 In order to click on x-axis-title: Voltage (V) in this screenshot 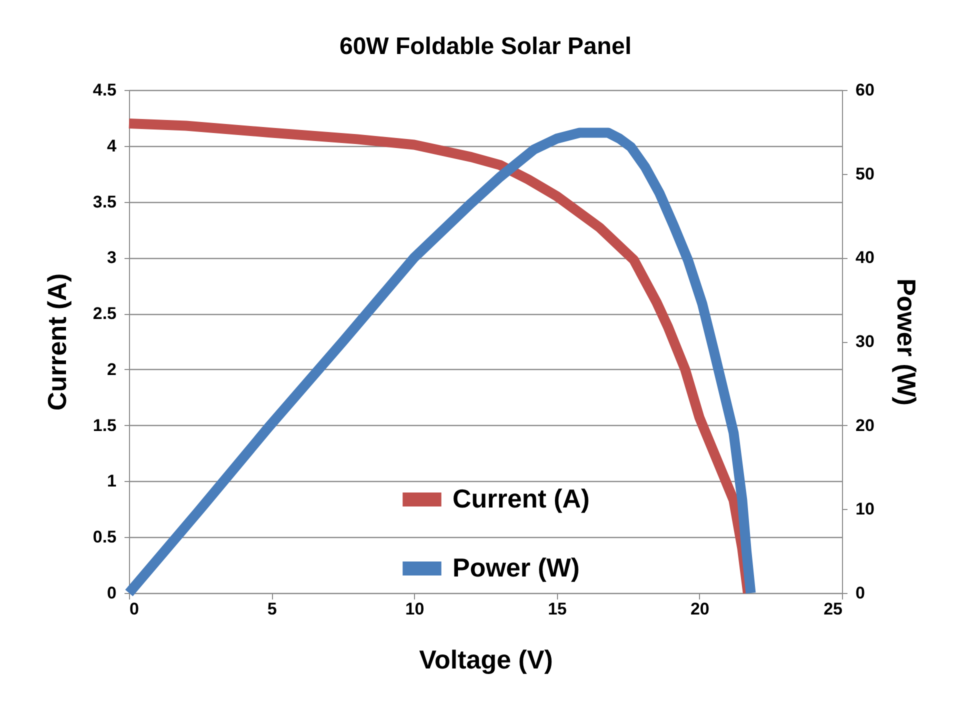, I will do `click(486, 659)`.